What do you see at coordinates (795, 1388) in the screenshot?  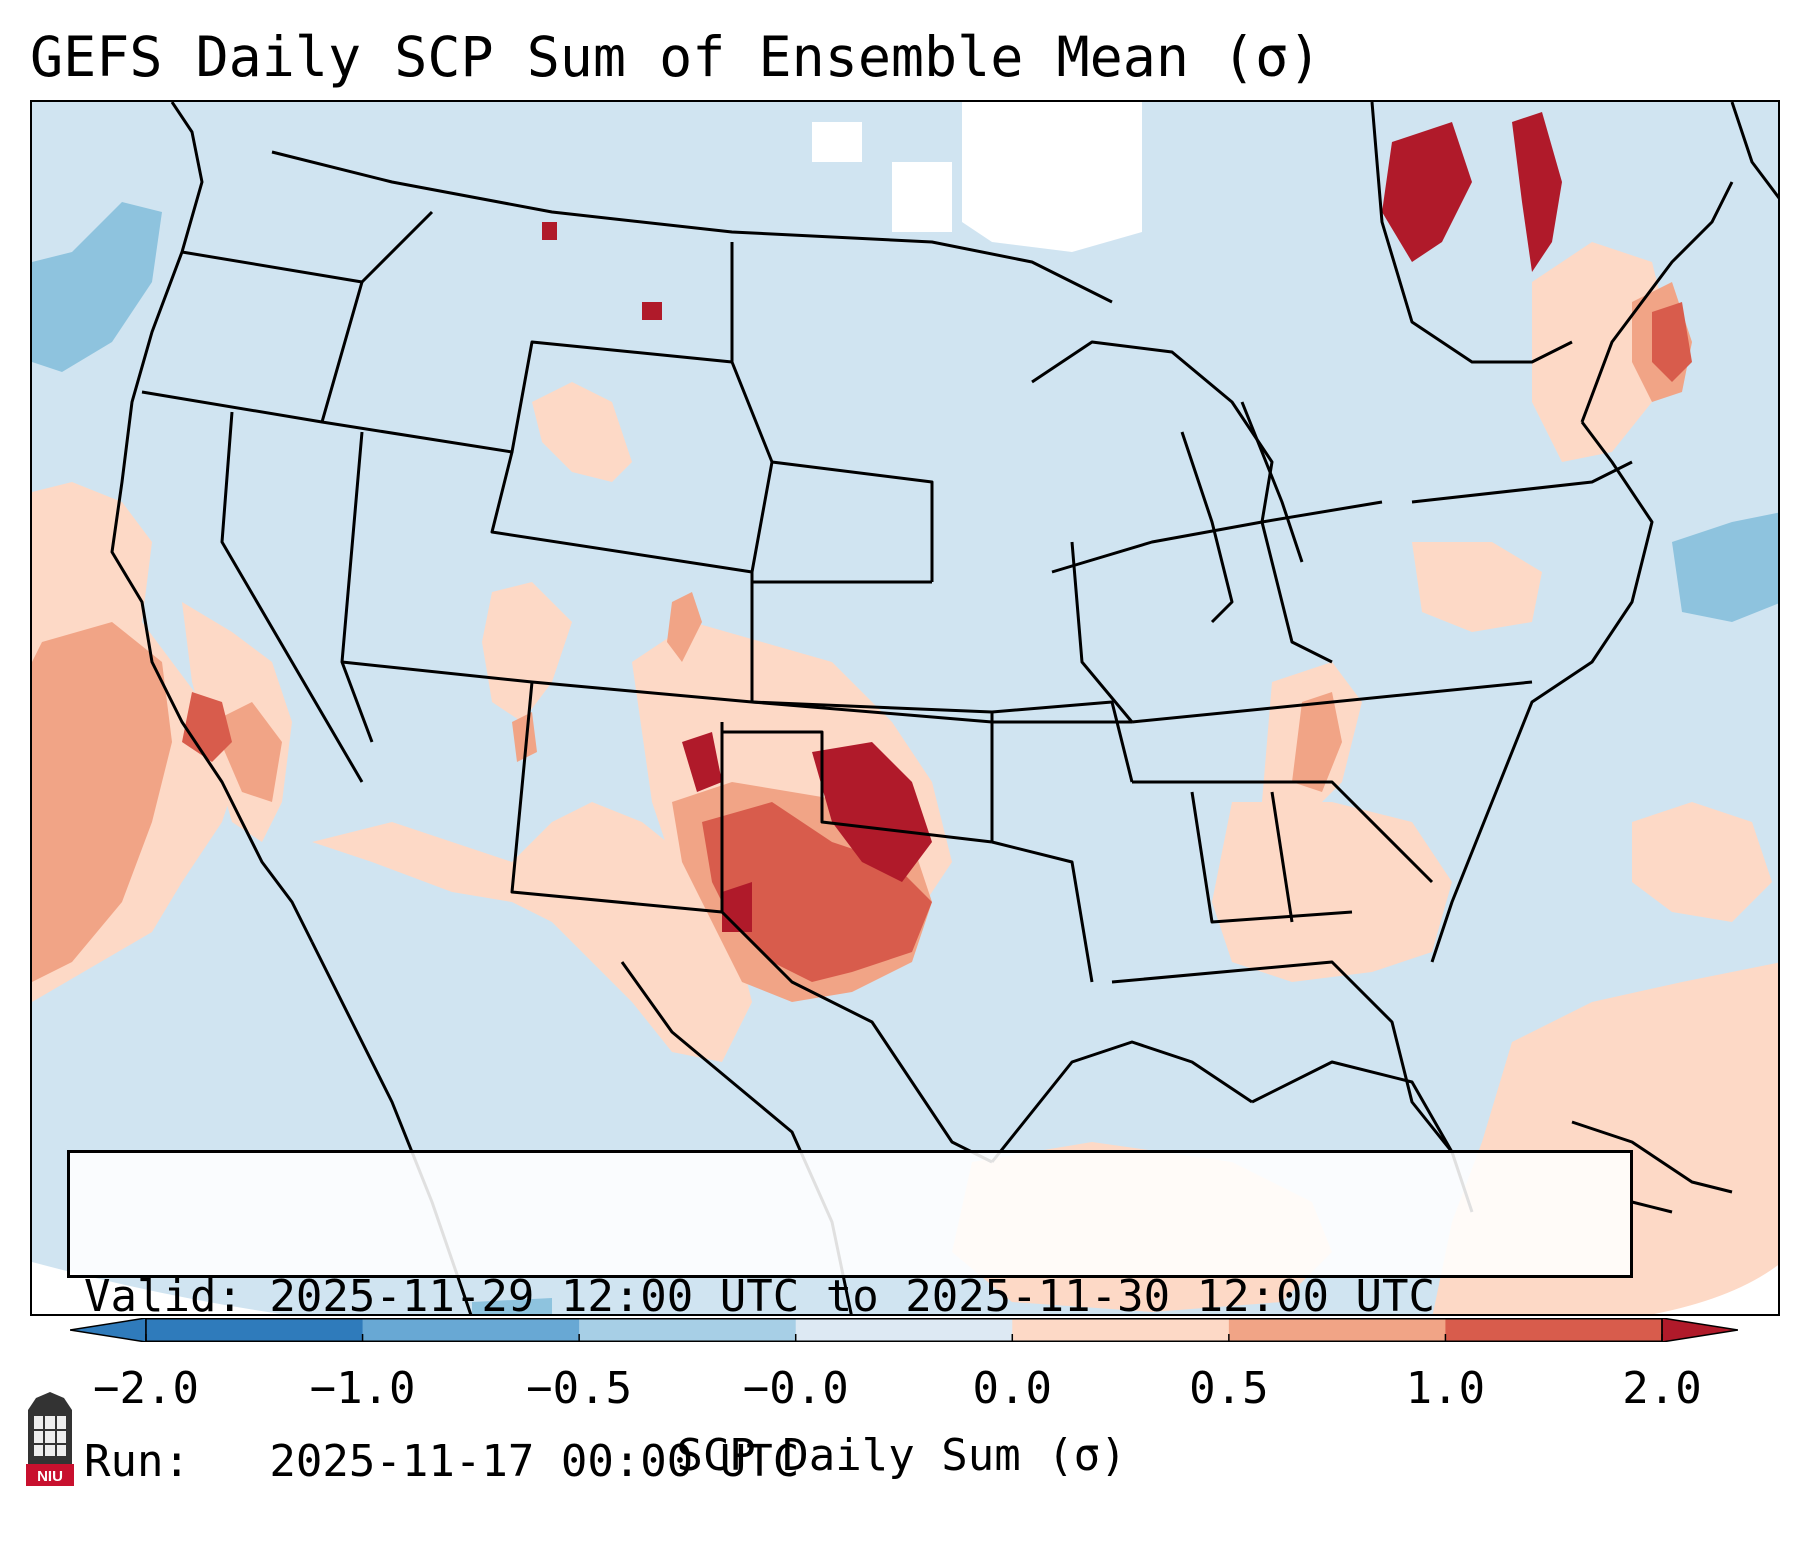 I see `colorbar-tick-label: −0.0` at bounding box center [795, 1388].